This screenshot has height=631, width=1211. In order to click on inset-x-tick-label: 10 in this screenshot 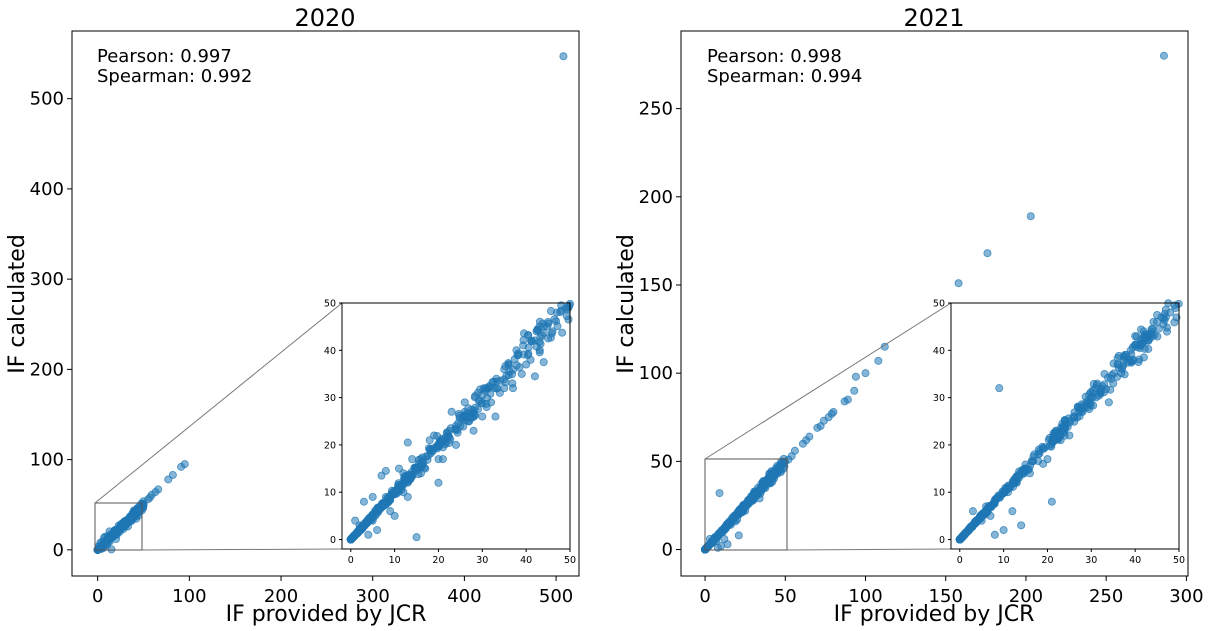, I will do `click(1004, 560)`.